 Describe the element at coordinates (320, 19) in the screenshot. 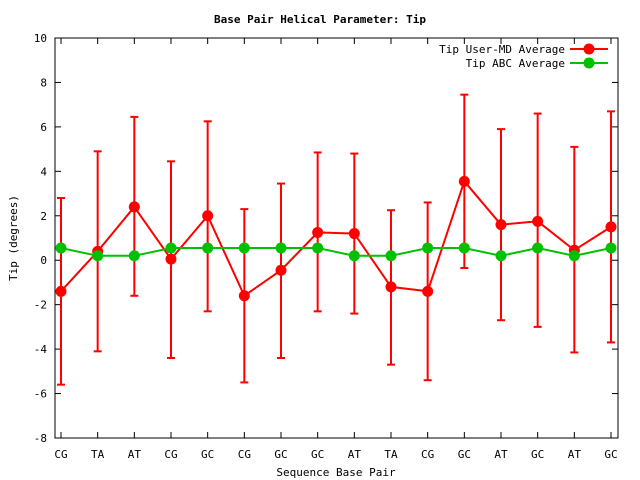

I see `chart-title: Base Pair Helical Parameter: Tip` at that location.